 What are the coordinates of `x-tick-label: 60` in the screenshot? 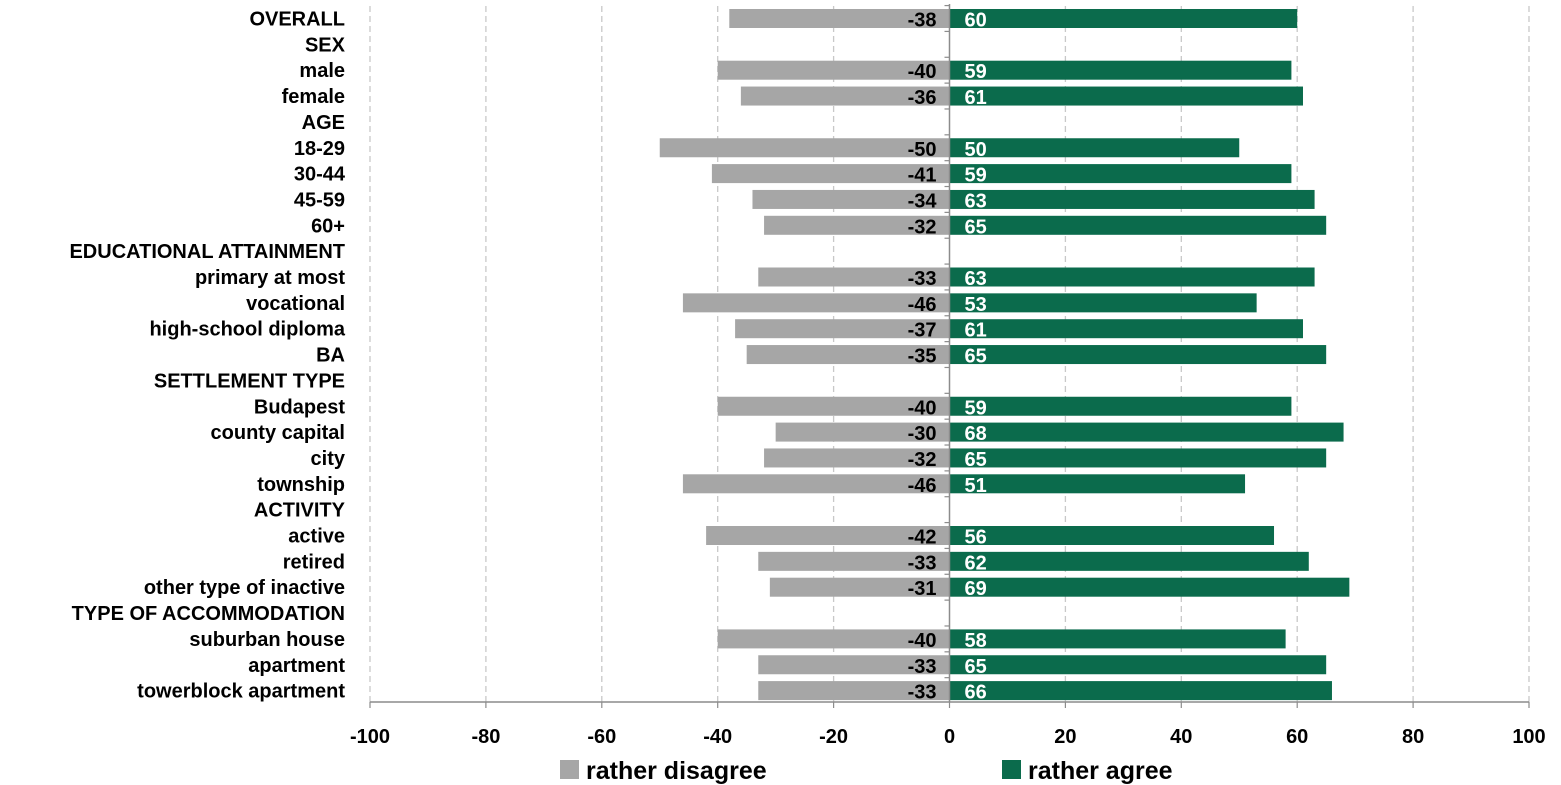 It's located at (1297, 737).